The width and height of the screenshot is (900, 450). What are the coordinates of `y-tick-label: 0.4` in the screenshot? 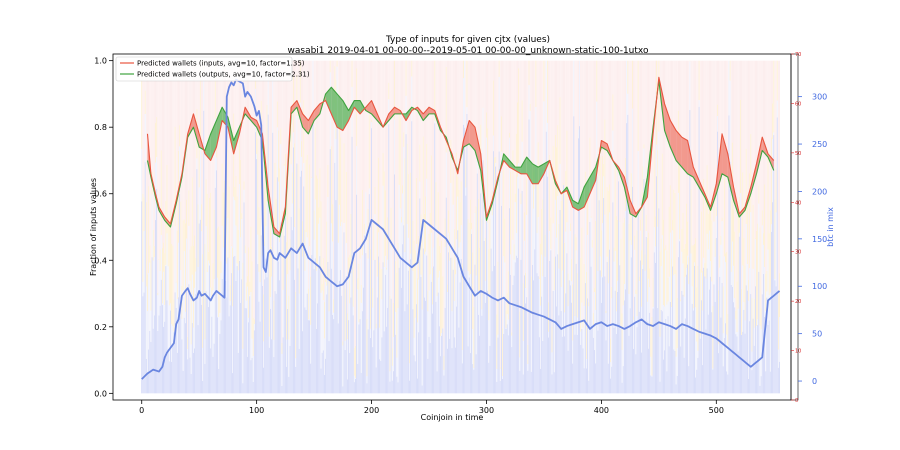 It's located at (100, 260).